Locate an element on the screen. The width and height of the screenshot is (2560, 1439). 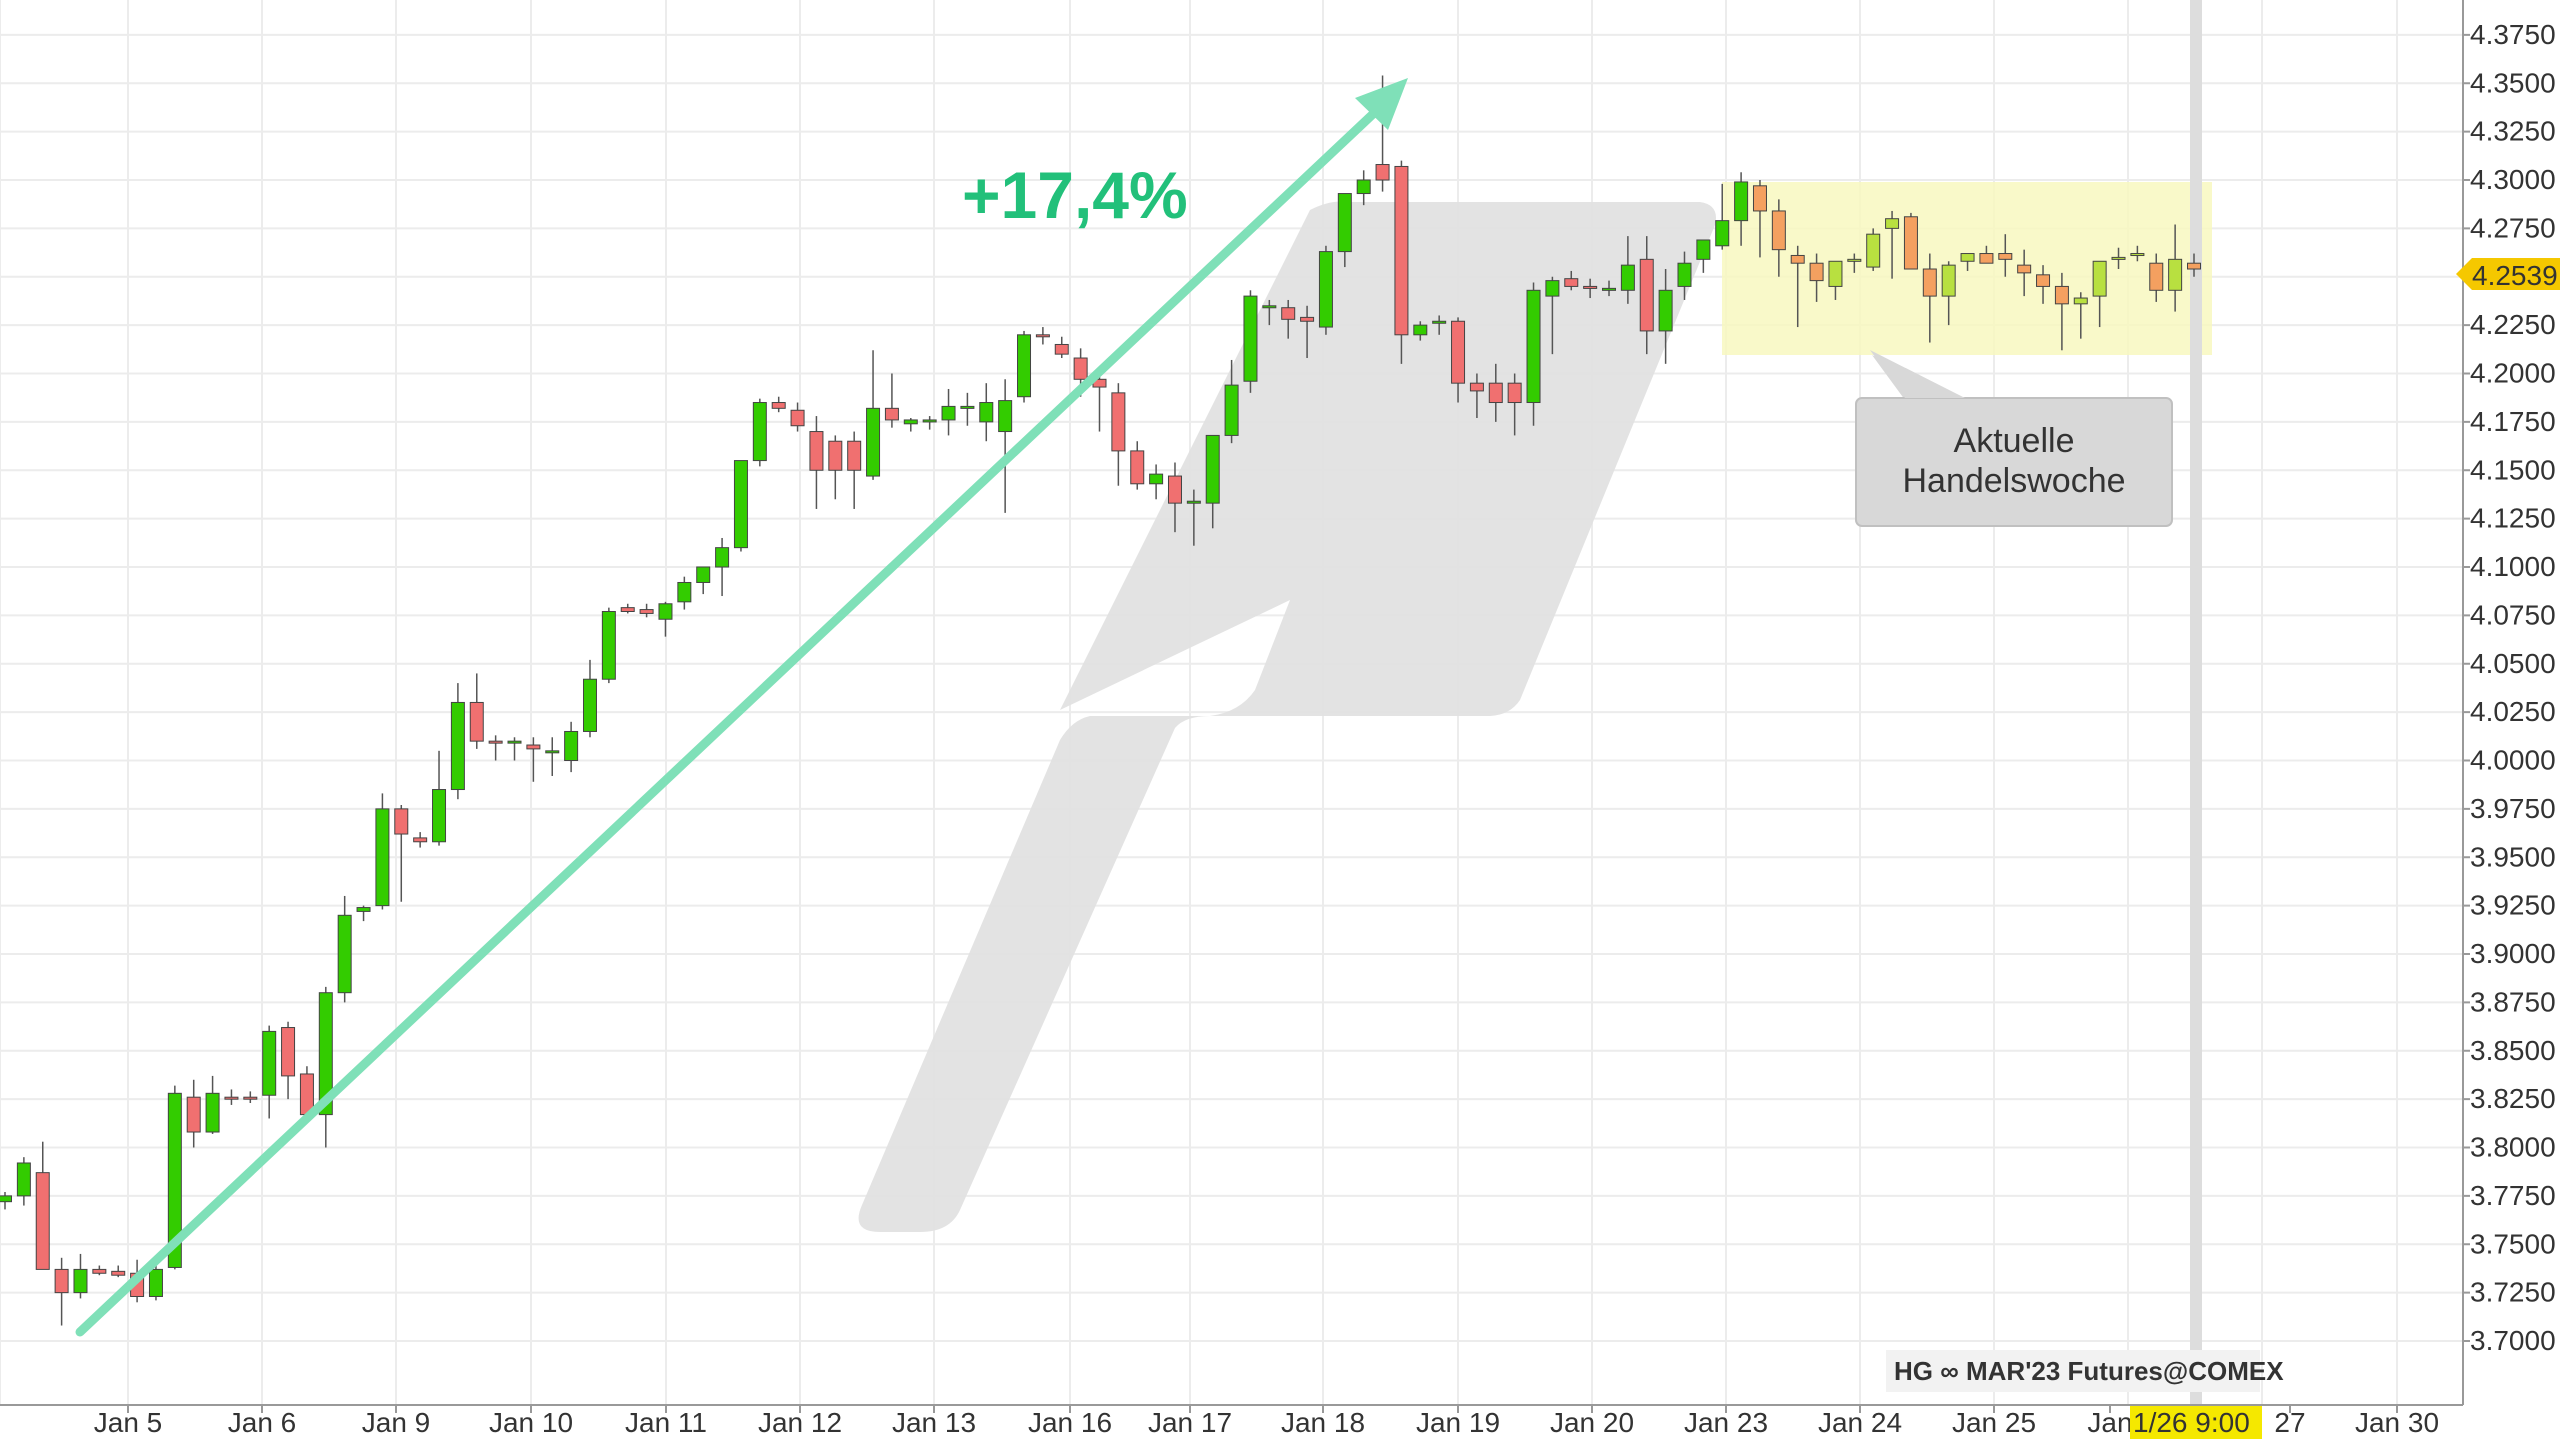
current-price-tag: 4.2539 is located at coordinates (2508, 274).